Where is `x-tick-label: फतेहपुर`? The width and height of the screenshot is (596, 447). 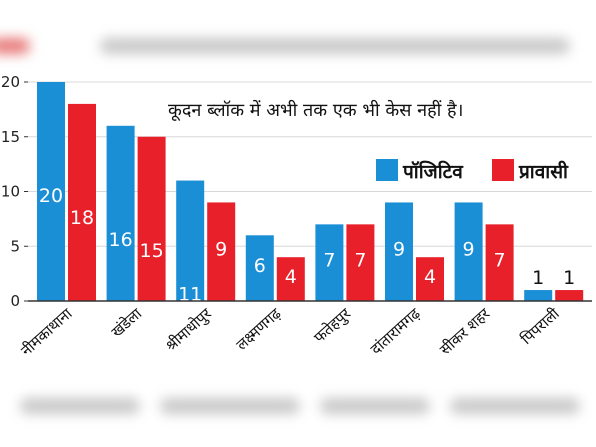 x-tick-label: फतेहपुर is located at coordinates (332, 325).